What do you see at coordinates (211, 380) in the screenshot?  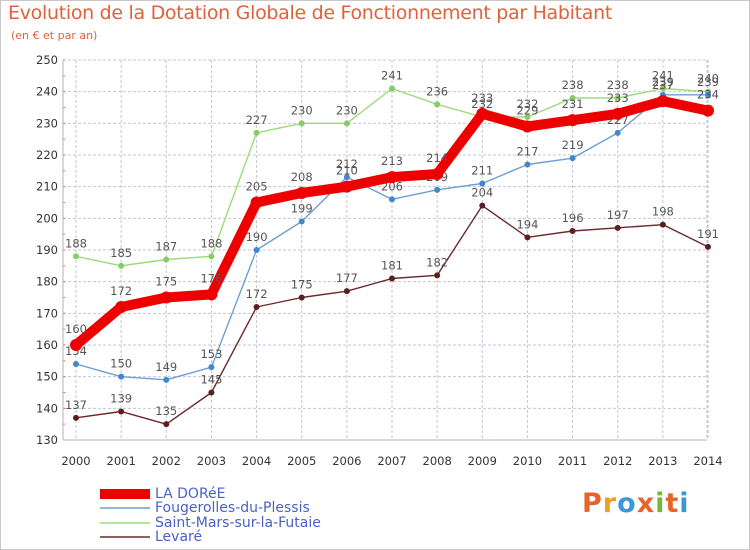 I see `data-label-levar-: 145` at bounding box center [211, 380].